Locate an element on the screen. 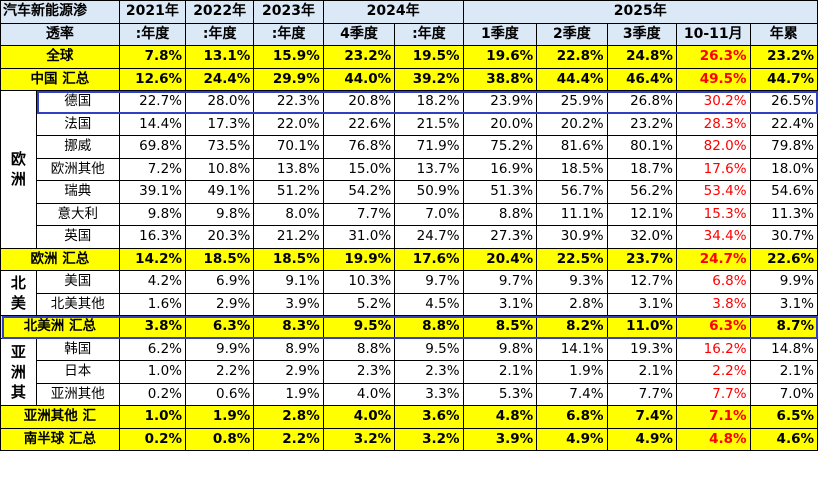  row-label: 亚洲其他 汇 is located at coordinates (60, 417).